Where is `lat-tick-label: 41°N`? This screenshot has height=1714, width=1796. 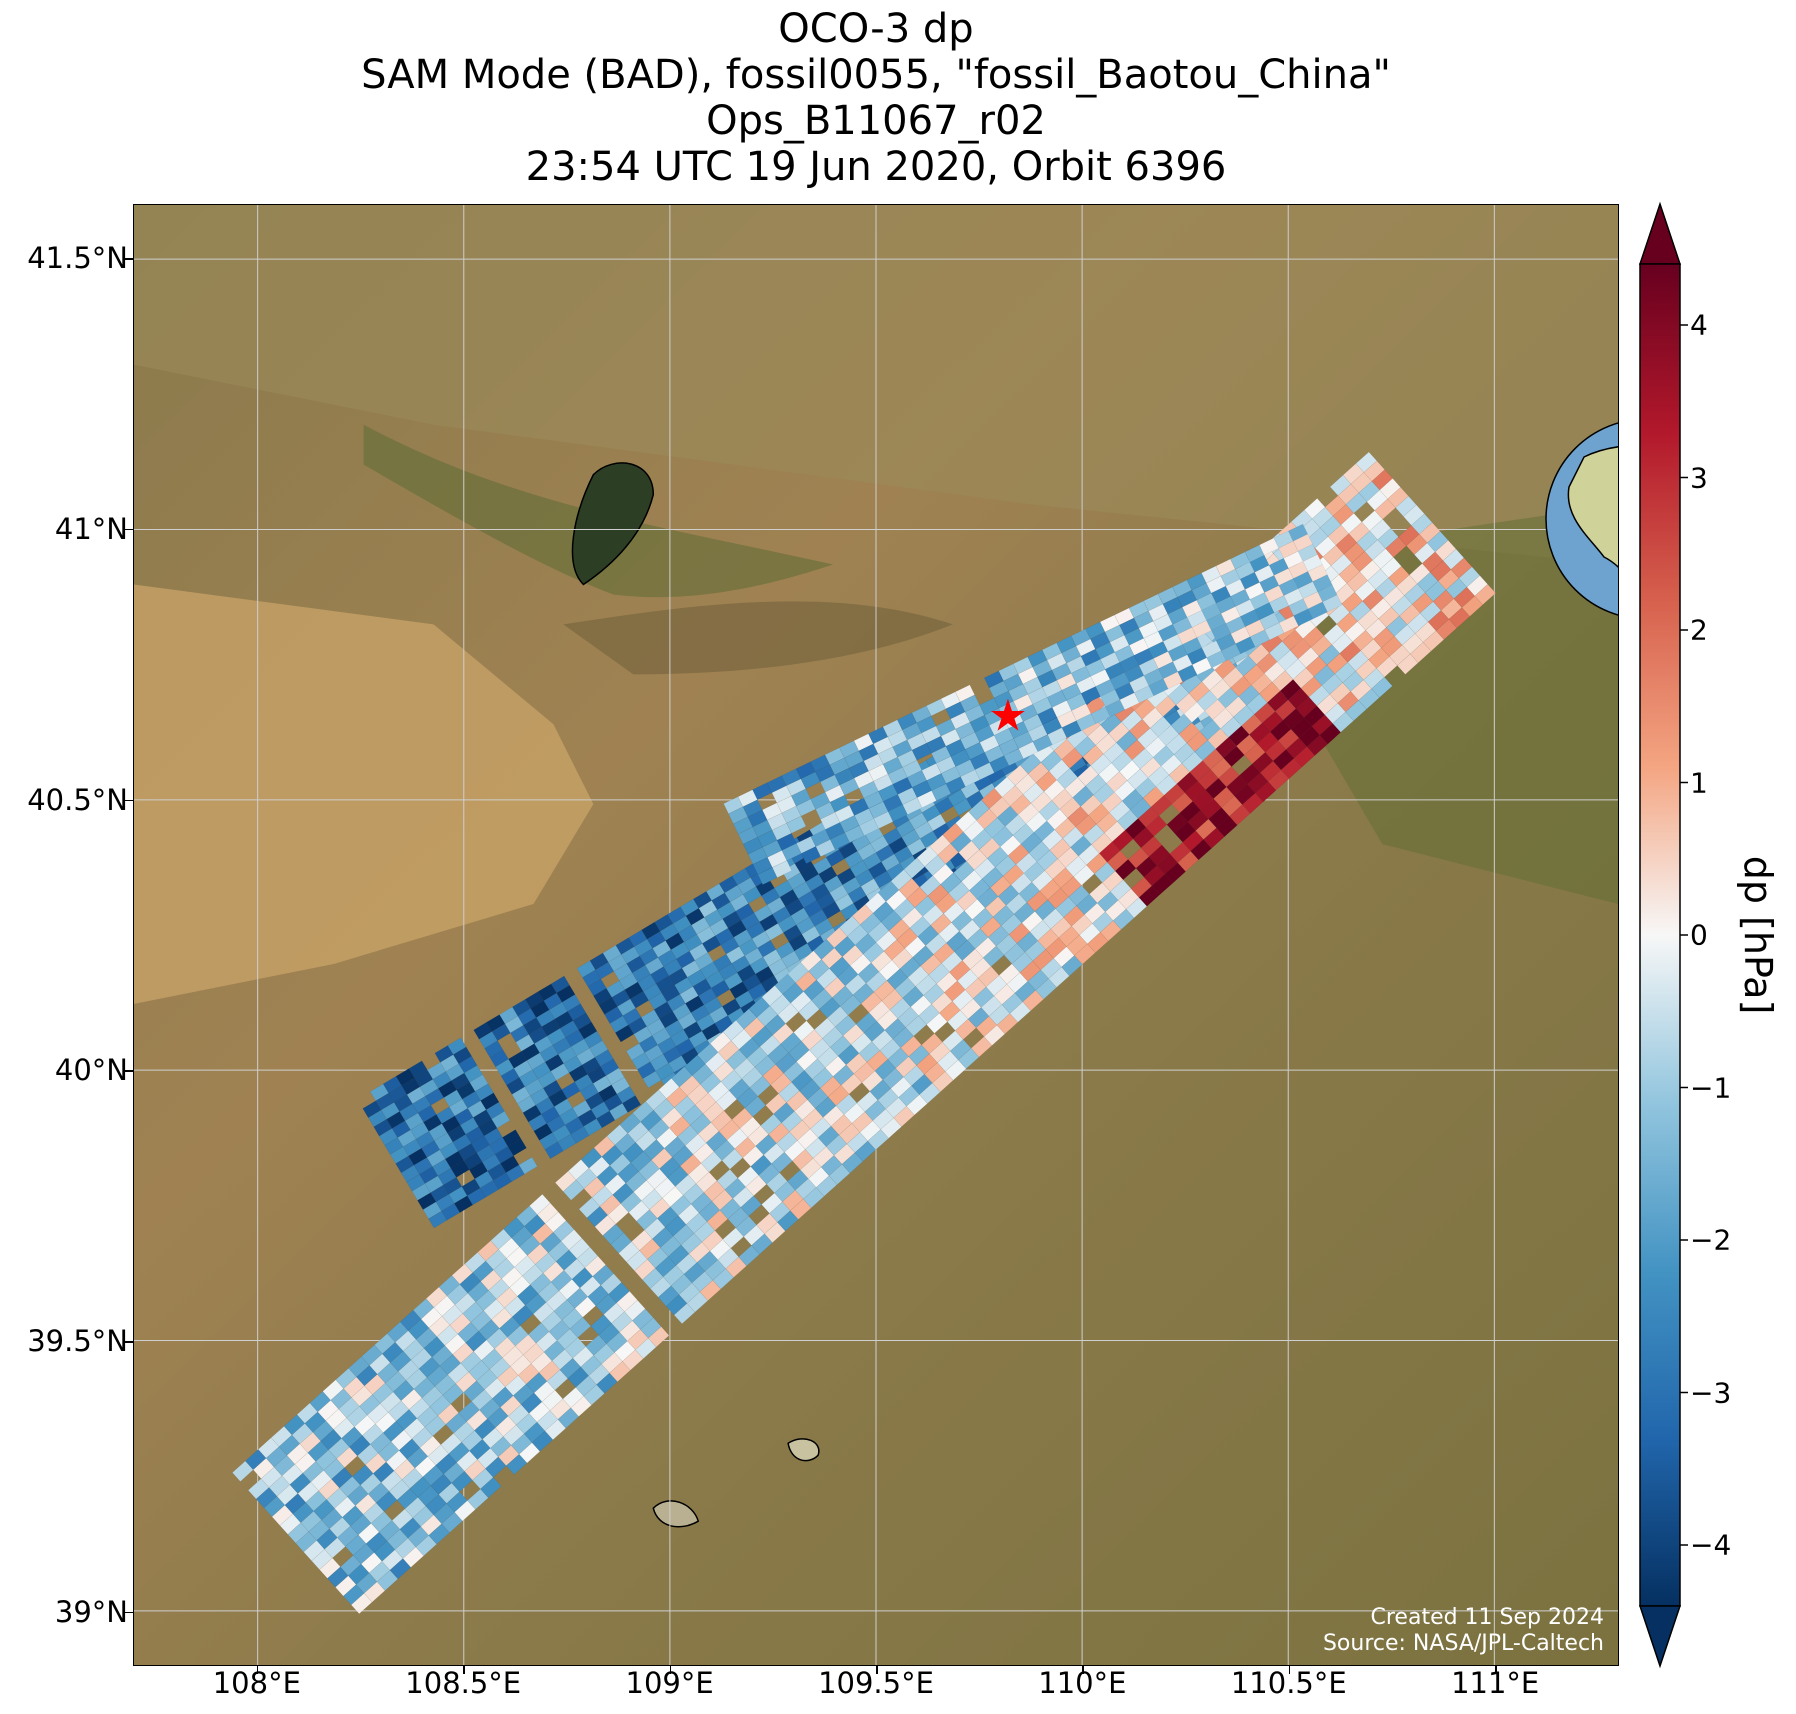 lat-tick-label: 41°N is located at coordinates (91, 528).